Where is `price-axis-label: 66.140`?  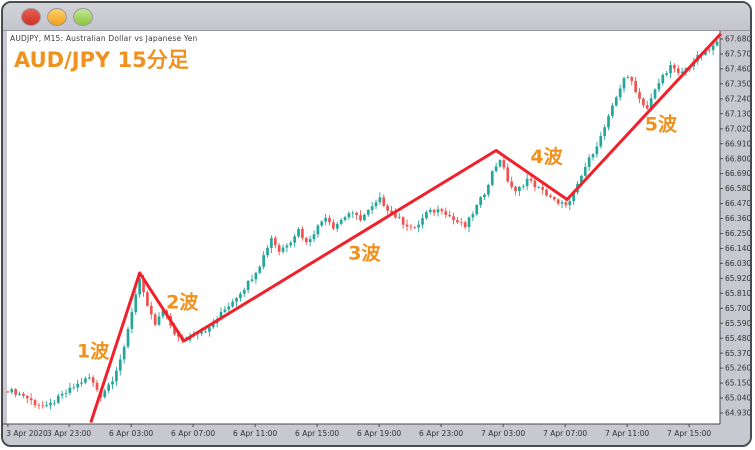 price-axis-label: 66.140 is located at coordinates (737, 248).